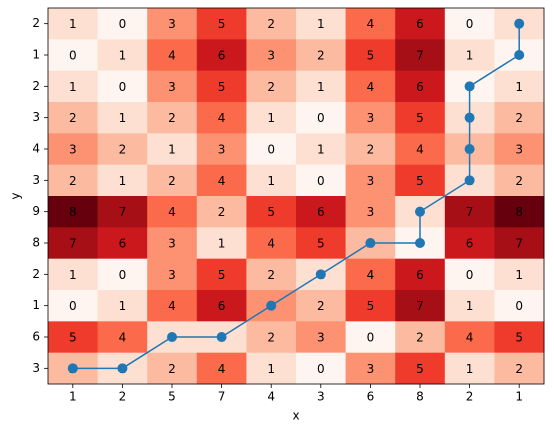 This screenshot has width=554, height=432. I want to click on y-tick-label: 9, so click(36, 211).